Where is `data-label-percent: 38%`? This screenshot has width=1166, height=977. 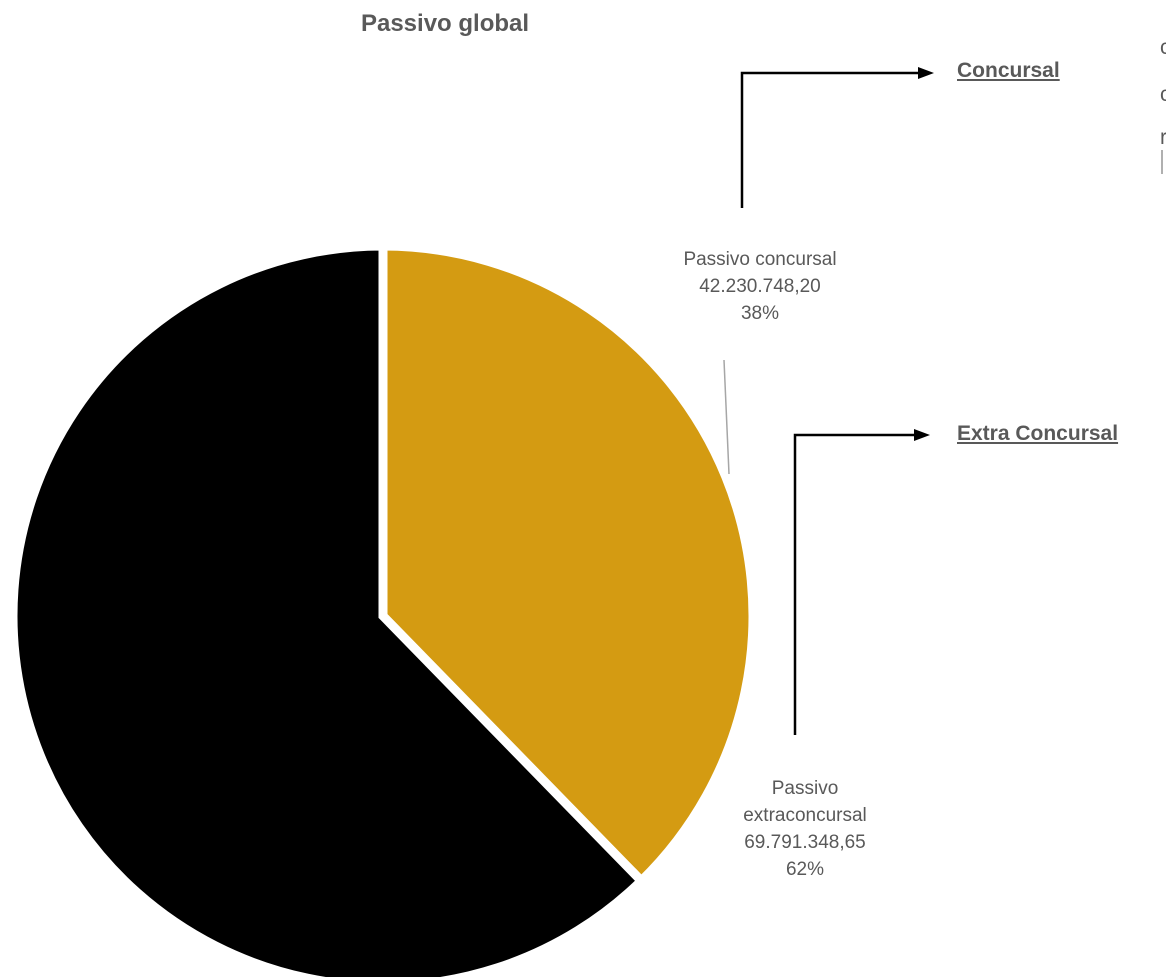 data-label-percent: 38% is located at coordinates (760, 313).